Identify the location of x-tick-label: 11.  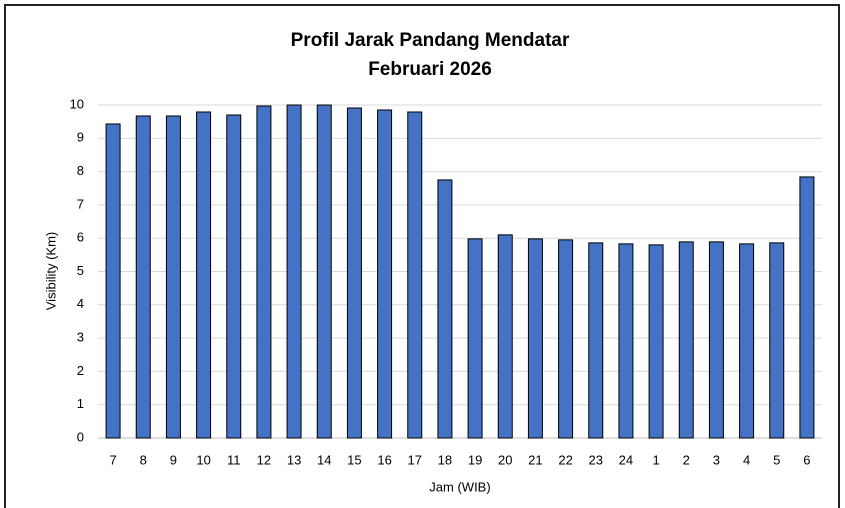
(234, 459).